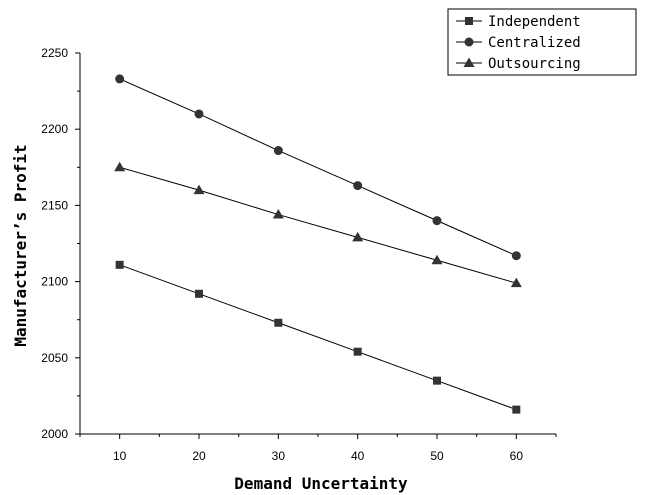 The image size is (645, 495). What do you see at coordinates (54, 53) in the screenshot?
I see `y-tick-label: 2250` at bounding box center [54, 53].